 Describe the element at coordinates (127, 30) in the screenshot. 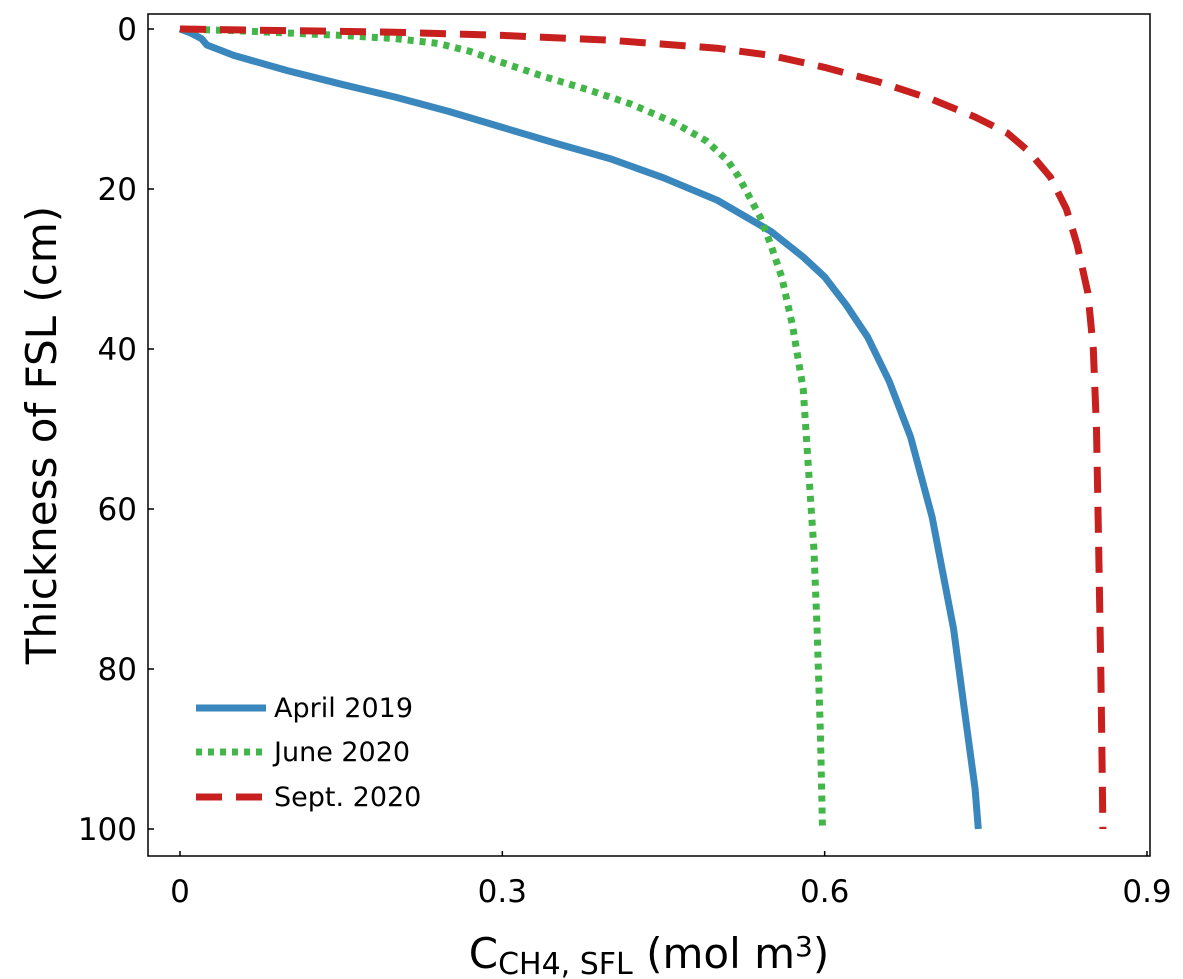

I see `y-tick-label: 0` at that location.